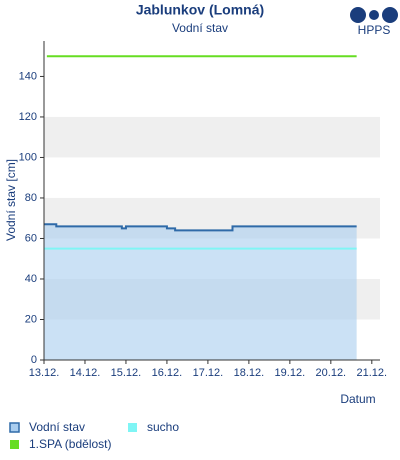 This screenshot has height=460, width=400. I want to click on x-tick-label: 21.12., so click(372, 373).